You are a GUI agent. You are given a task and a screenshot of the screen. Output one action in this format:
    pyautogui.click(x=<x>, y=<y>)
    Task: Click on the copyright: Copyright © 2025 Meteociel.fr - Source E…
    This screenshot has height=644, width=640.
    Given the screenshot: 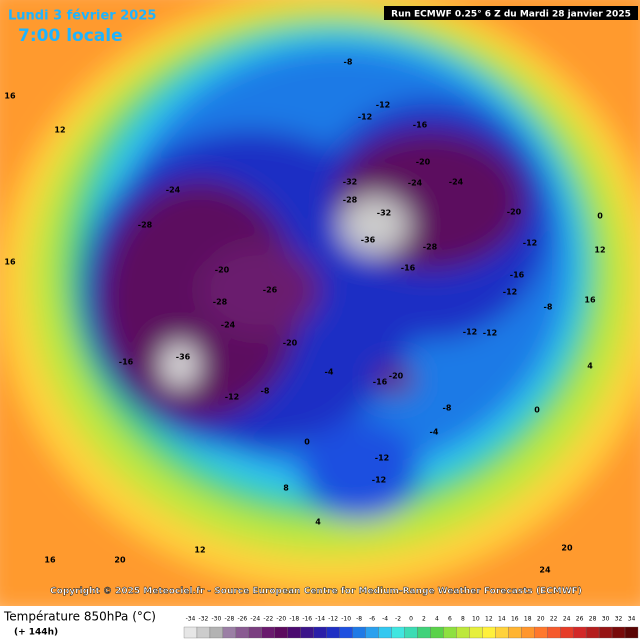 What is the action you would take?
    pyautogui.click(x=316, y=592)
    